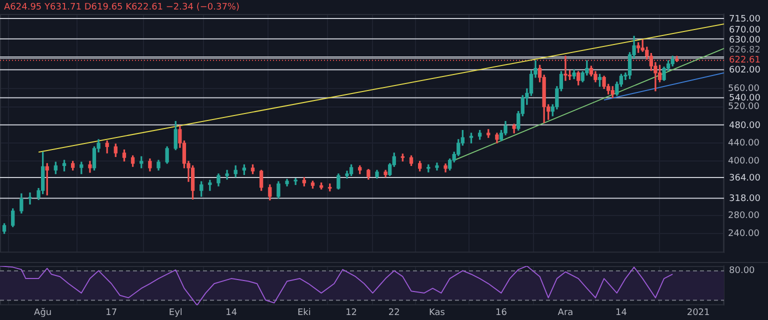 This screenshot has height=320, width=768. What do you see at coordinates (502, 313) in the screenshot?
I see `x-tick-label: 16` at bounding box center [502, 313].